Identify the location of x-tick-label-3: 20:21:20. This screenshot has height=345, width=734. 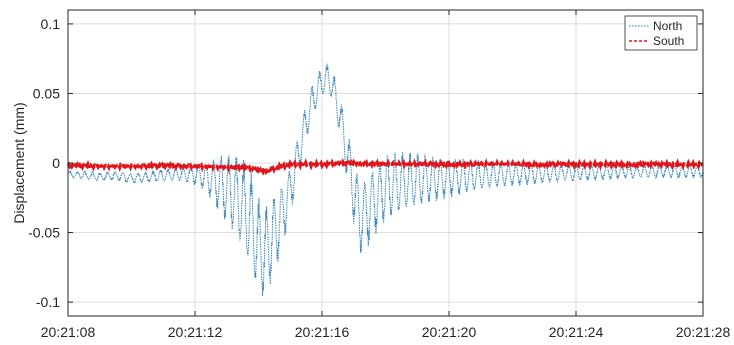
(449, 332).